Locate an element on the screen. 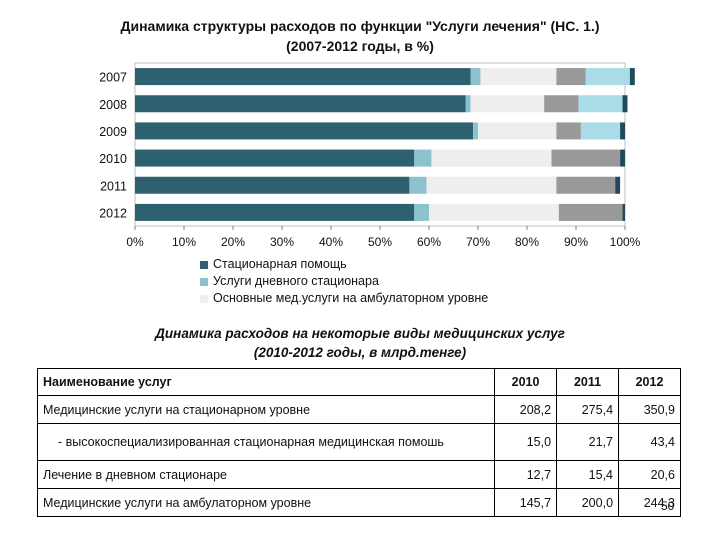 This screenshot has height=540, width=720. category-label-2009: 2009 is located at coordinates (113, 132).